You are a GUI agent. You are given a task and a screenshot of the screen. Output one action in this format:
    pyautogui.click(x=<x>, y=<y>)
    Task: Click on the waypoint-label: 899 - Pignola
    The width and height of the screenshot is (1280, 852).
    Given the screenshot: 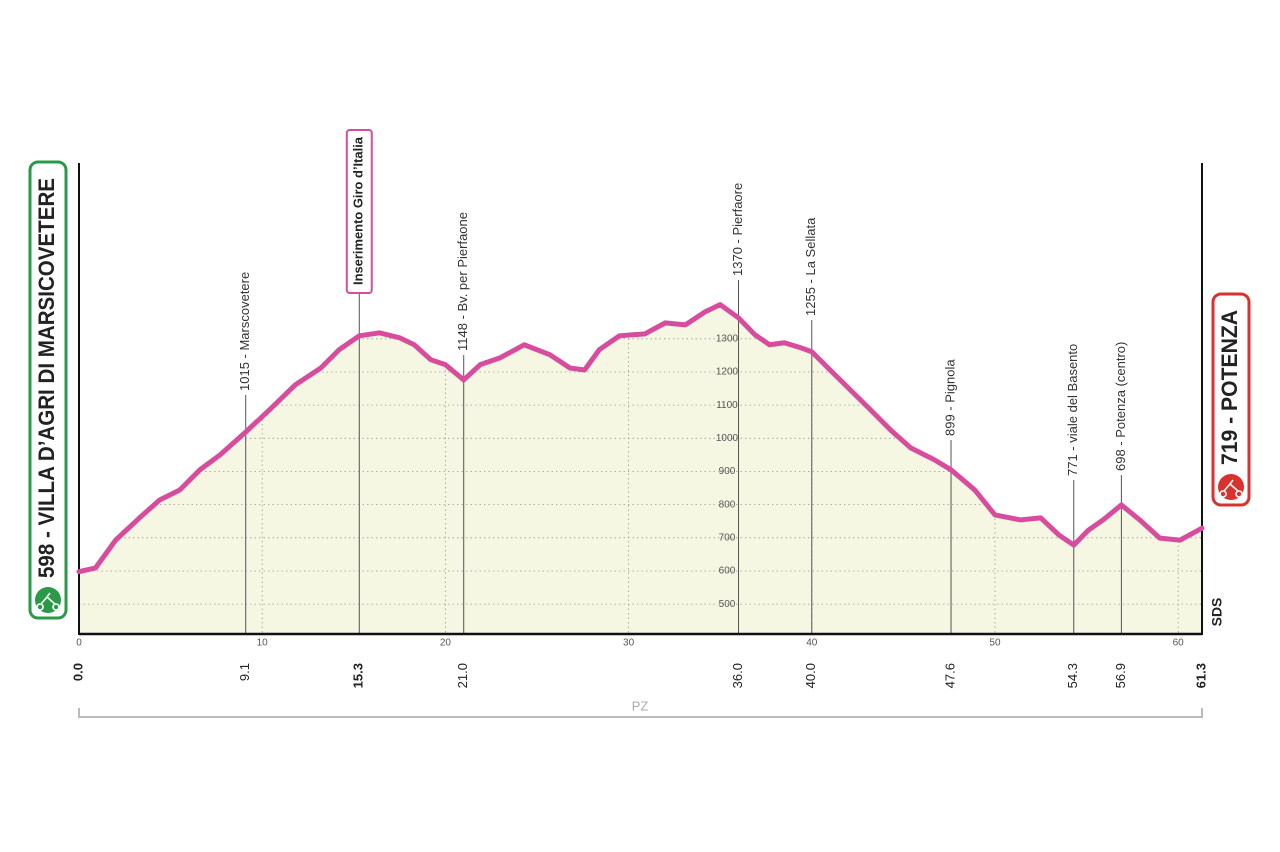 What is the action you would take?
    pyautogui.click(x=949, y=397)
    